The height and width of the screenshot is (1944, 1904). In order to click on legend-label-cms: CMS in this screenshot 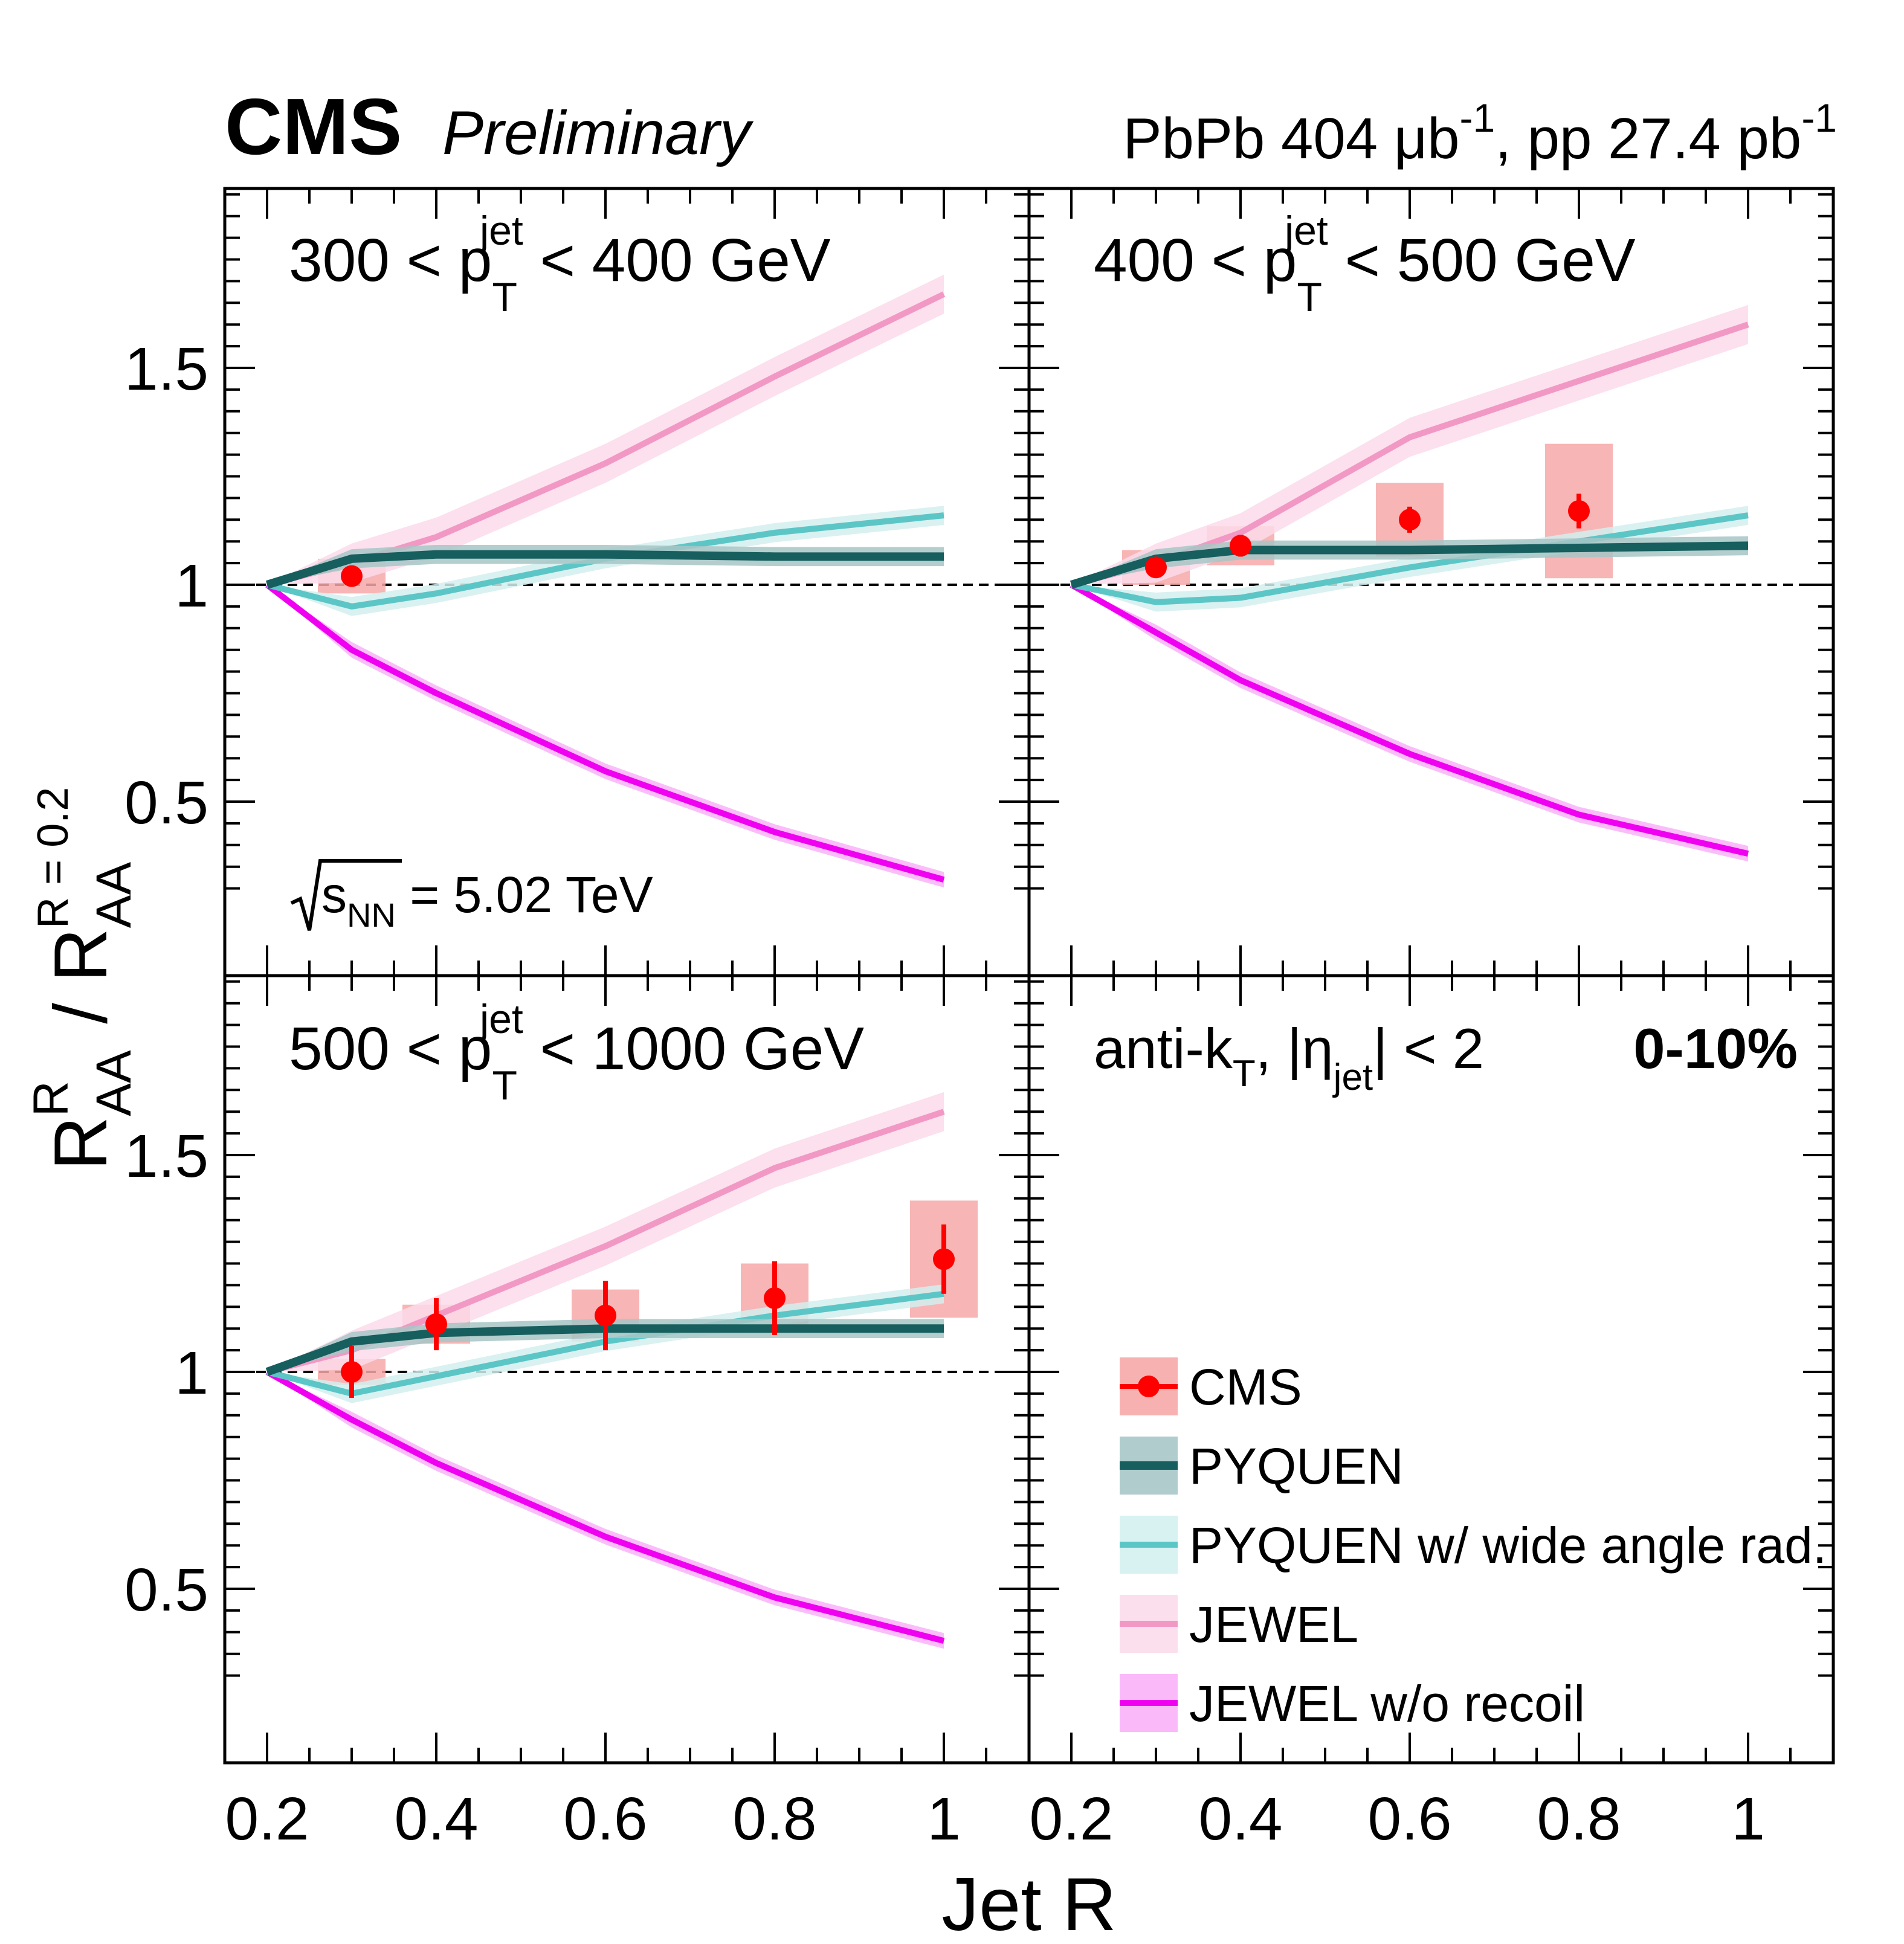, I will do `click(1245, 1387)`.